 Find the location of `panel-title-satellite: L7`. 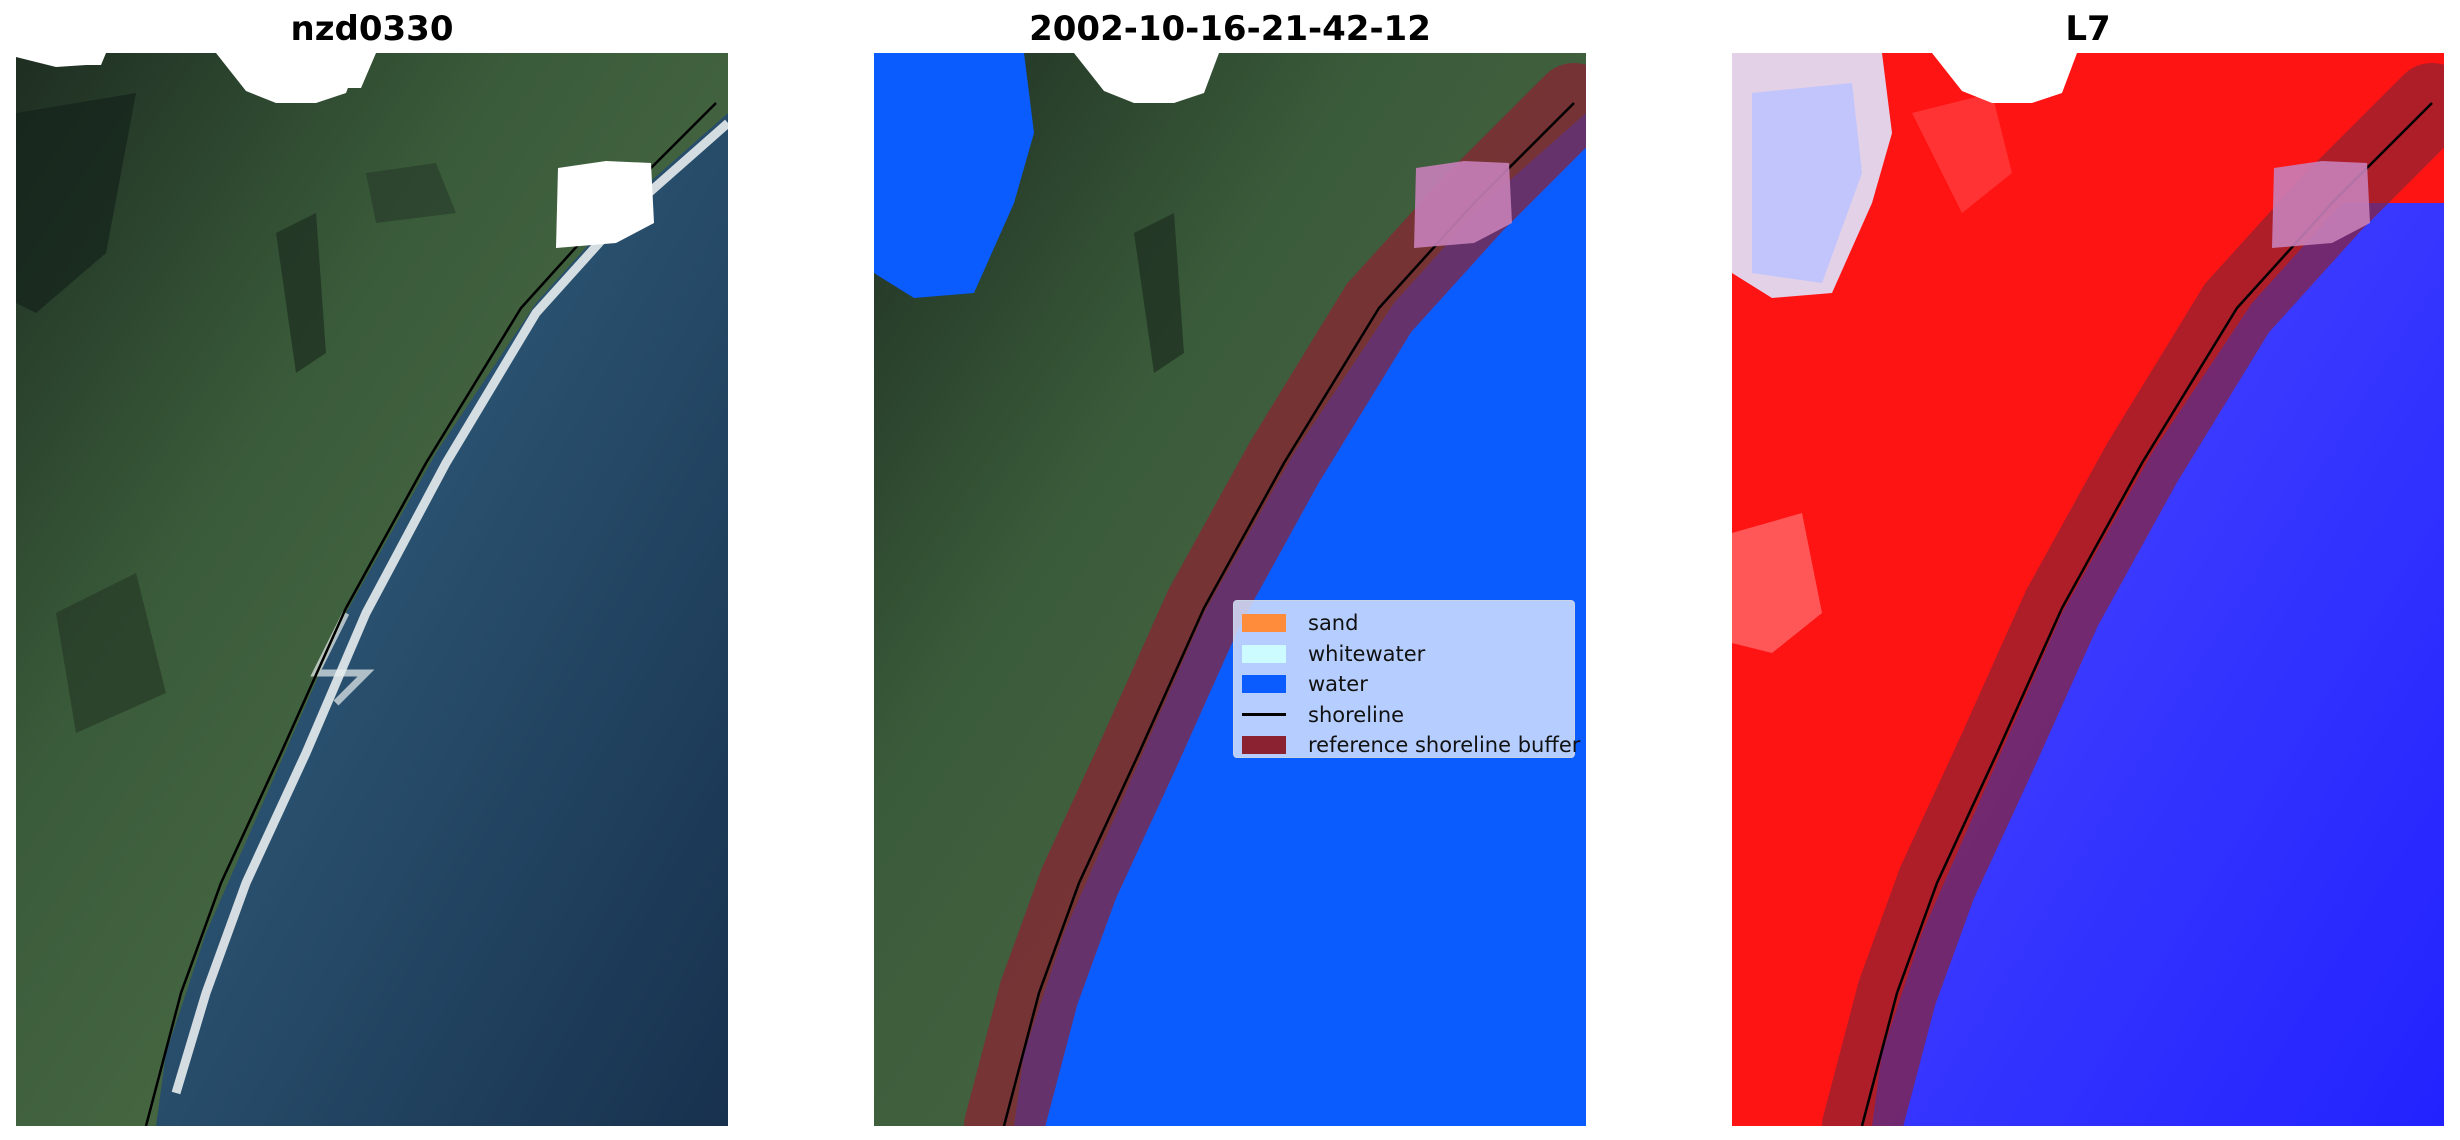

panel-title-satellite: L7 is located at coordinates (2088, 29).